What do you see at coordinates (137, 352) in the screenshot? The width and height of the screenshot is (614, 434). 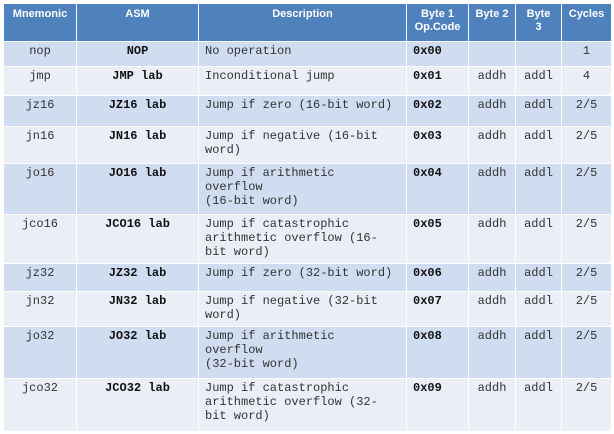 I see `table-cell: JO32 lab` at bounding box center [137, 352].